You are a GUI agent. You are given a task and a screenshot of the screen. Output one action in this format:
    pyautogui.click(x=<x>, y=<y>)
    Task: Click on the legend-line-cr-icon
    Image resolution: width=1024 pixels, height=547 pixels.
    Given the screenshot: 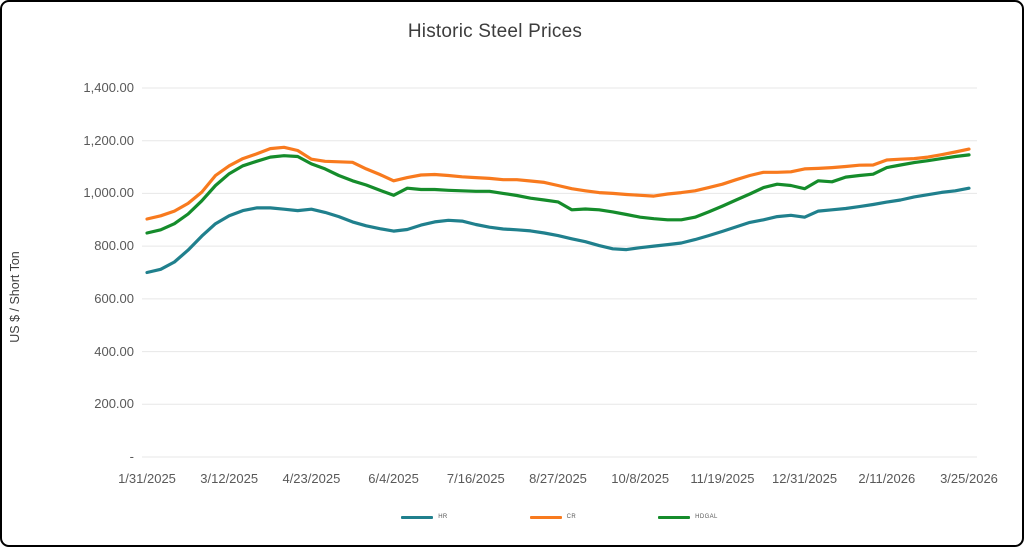 What is the action you would take?
    pyautogui.click(x=545, y=517)
    